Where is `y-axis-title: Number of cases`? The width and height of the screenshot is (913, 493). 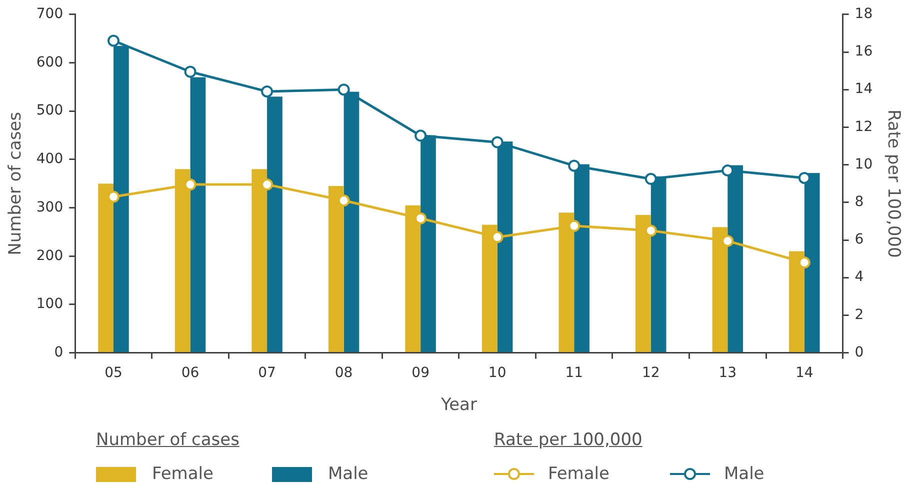 y-axis-title: Number of cases is located at coordinates (16, 184).